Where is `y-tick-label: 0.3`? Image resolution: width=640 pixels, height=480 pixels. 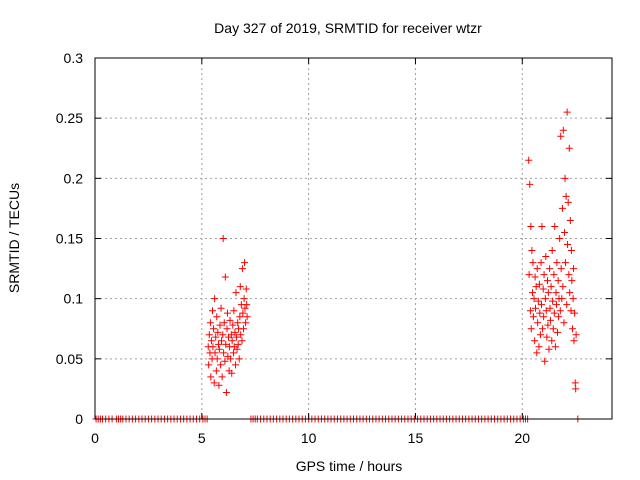 y-tick-label: 0.3 is located at coordinates (74, 58).